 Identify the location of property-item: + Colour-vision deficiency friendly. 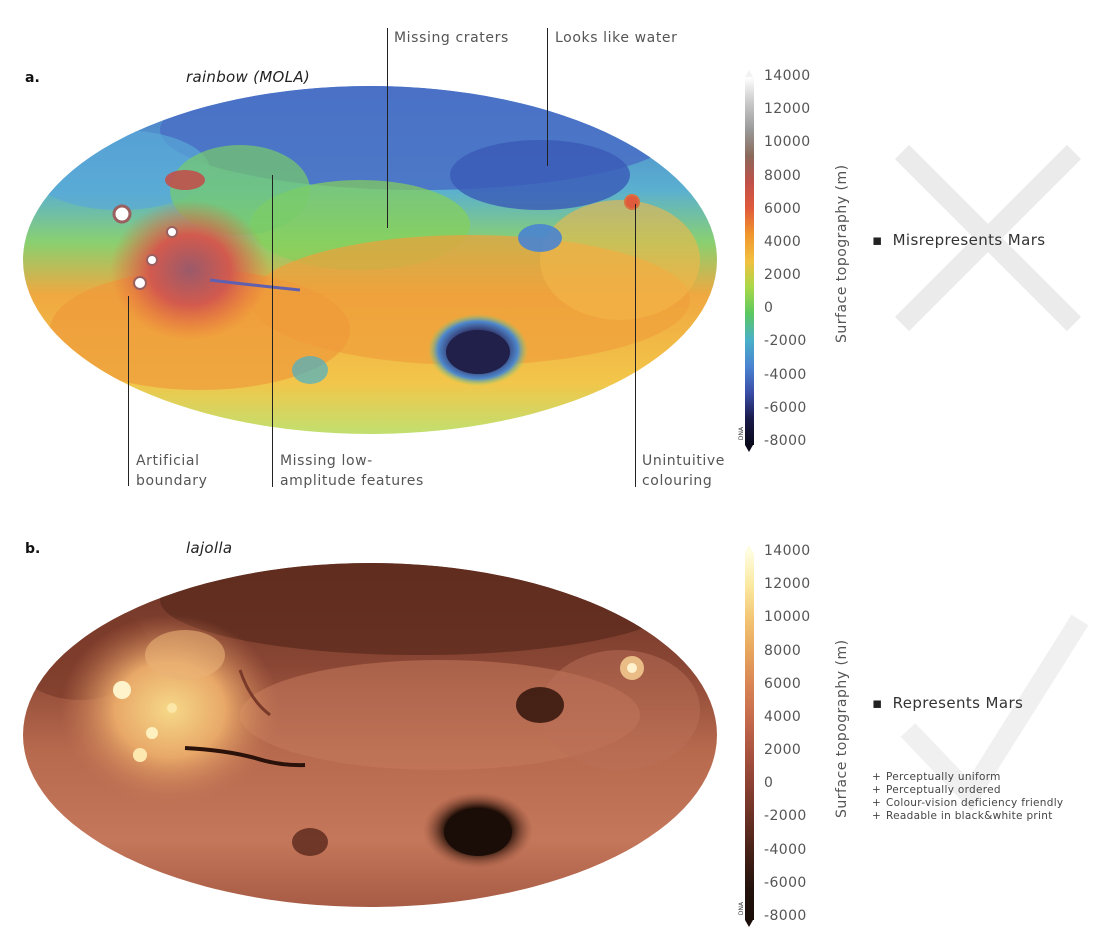
(968, 803).